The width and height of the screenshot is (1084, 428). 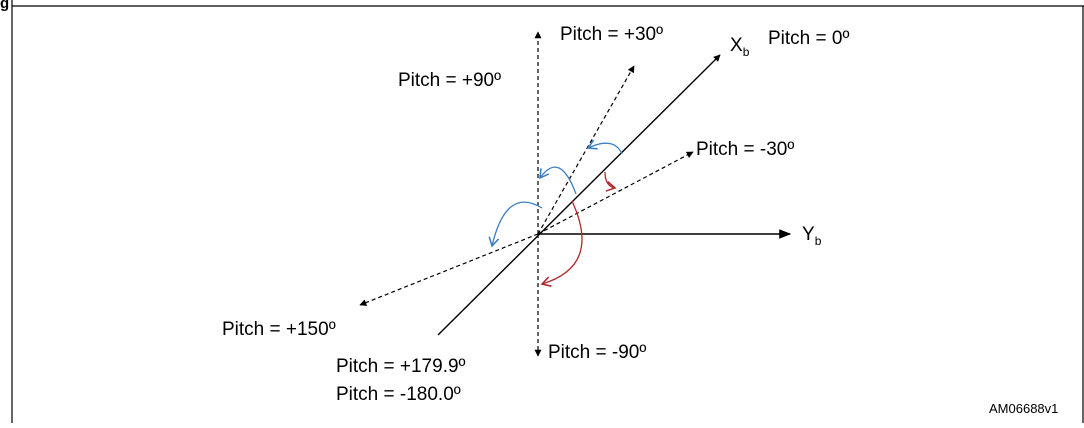 I want to click on pitch-plus90-label: Pitch = +90º, so click(x=449, y=80).